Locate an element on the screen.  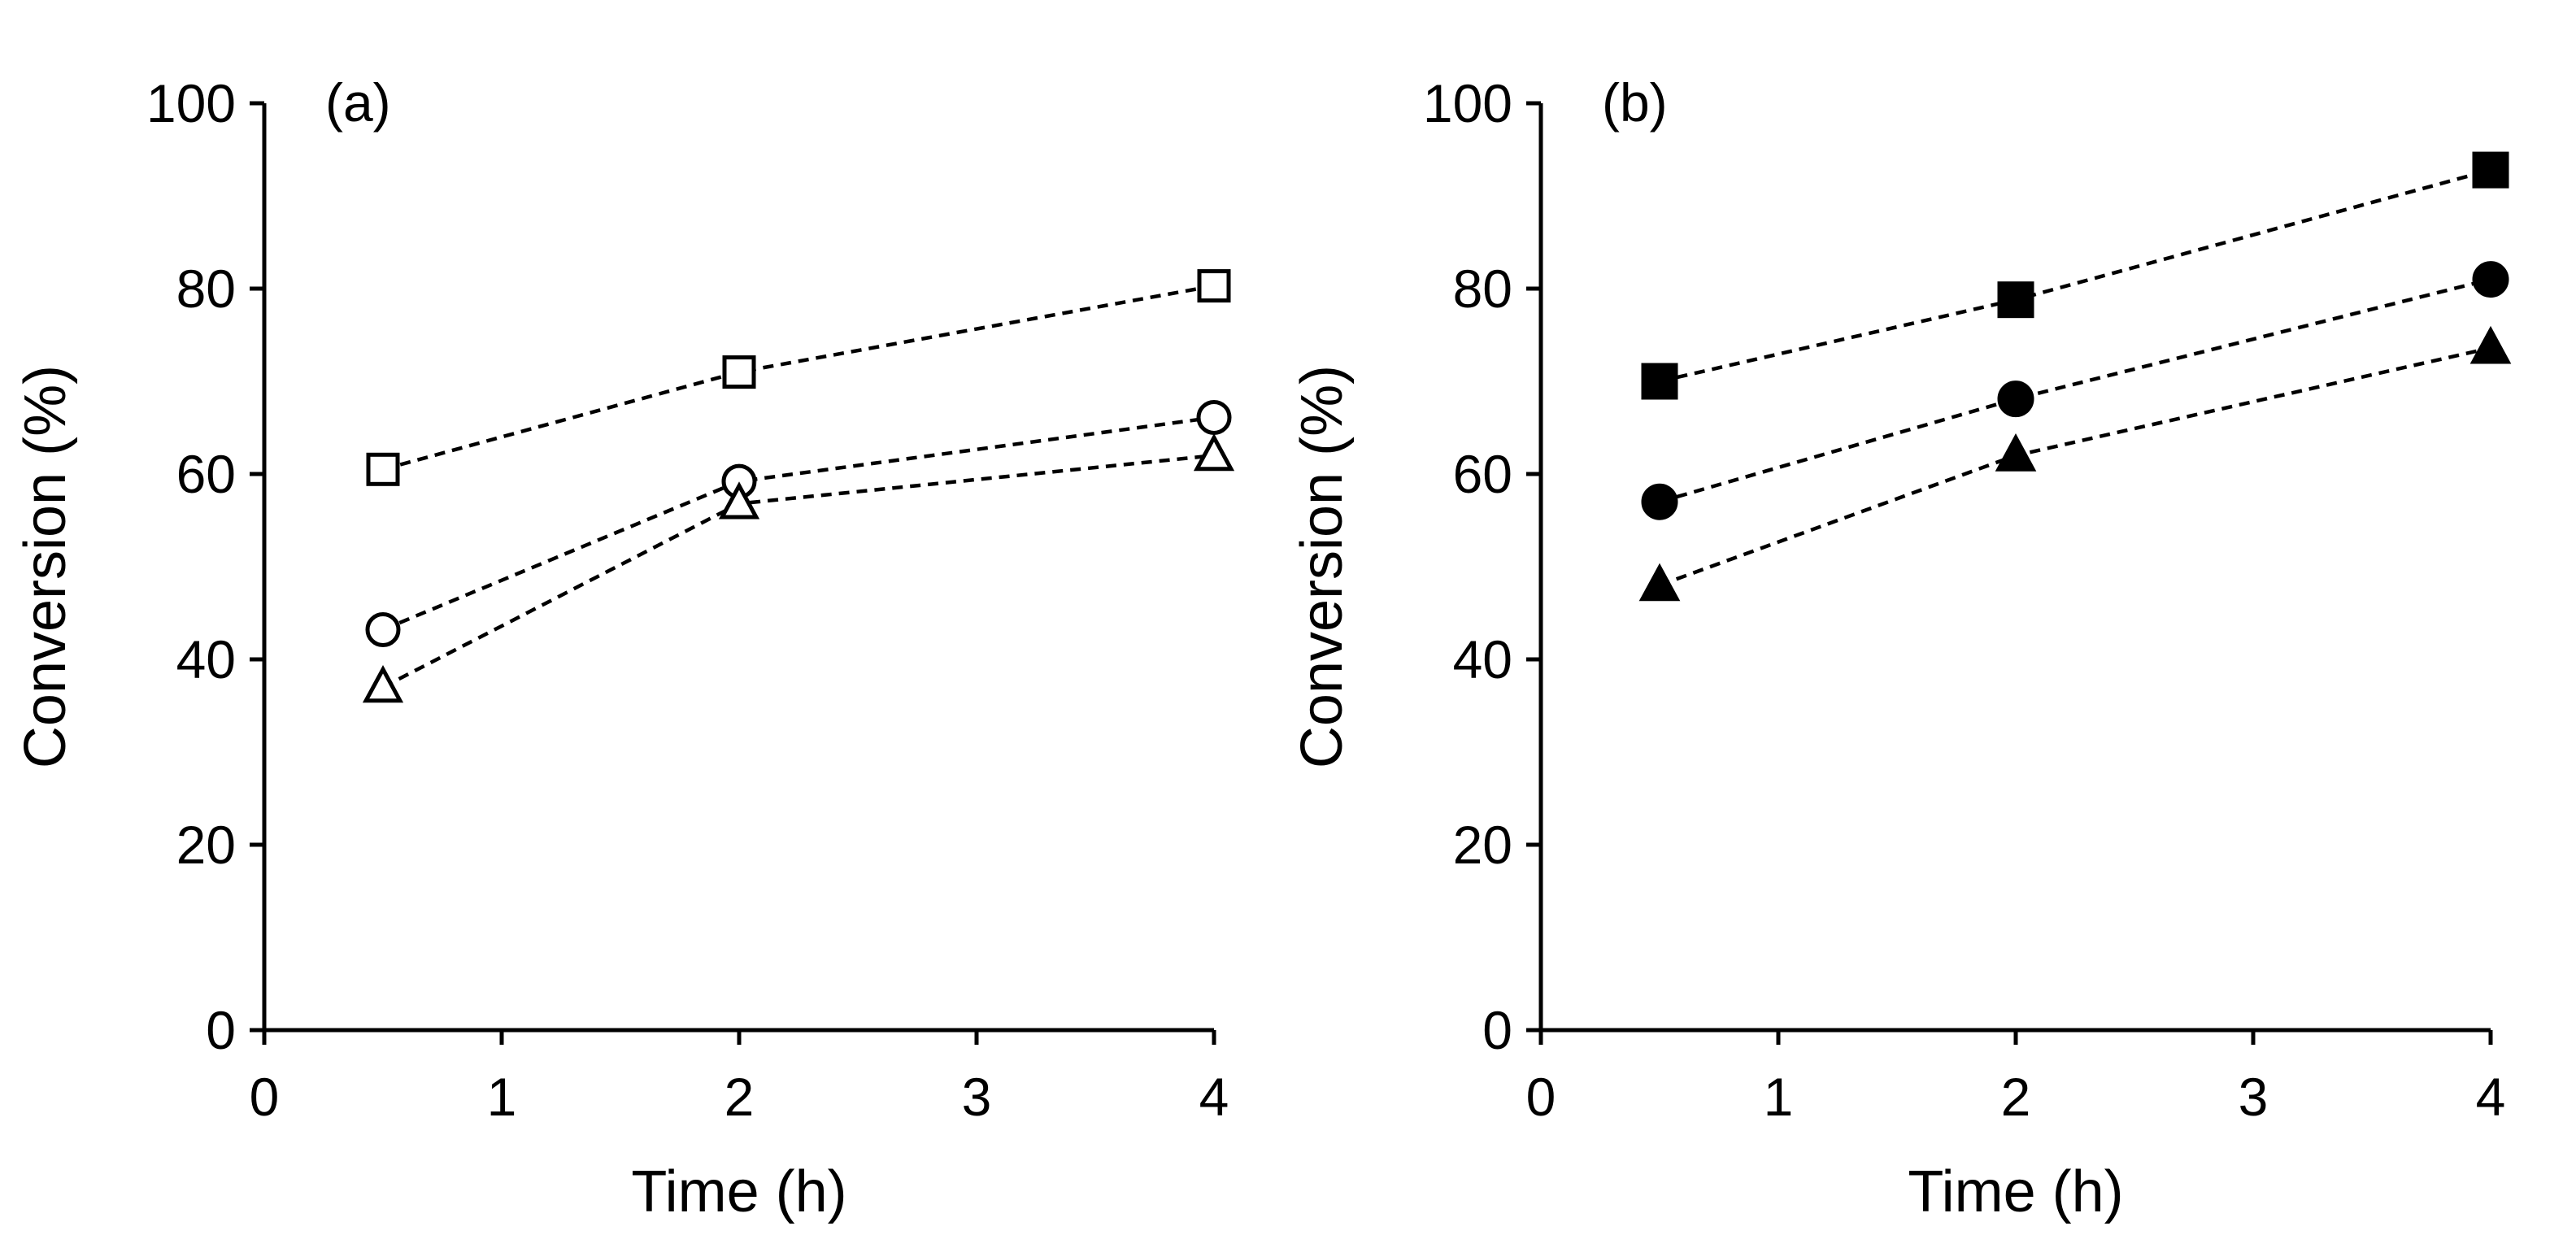
x-tick-label-b: 4 is located at coordinates (2491, 1097).